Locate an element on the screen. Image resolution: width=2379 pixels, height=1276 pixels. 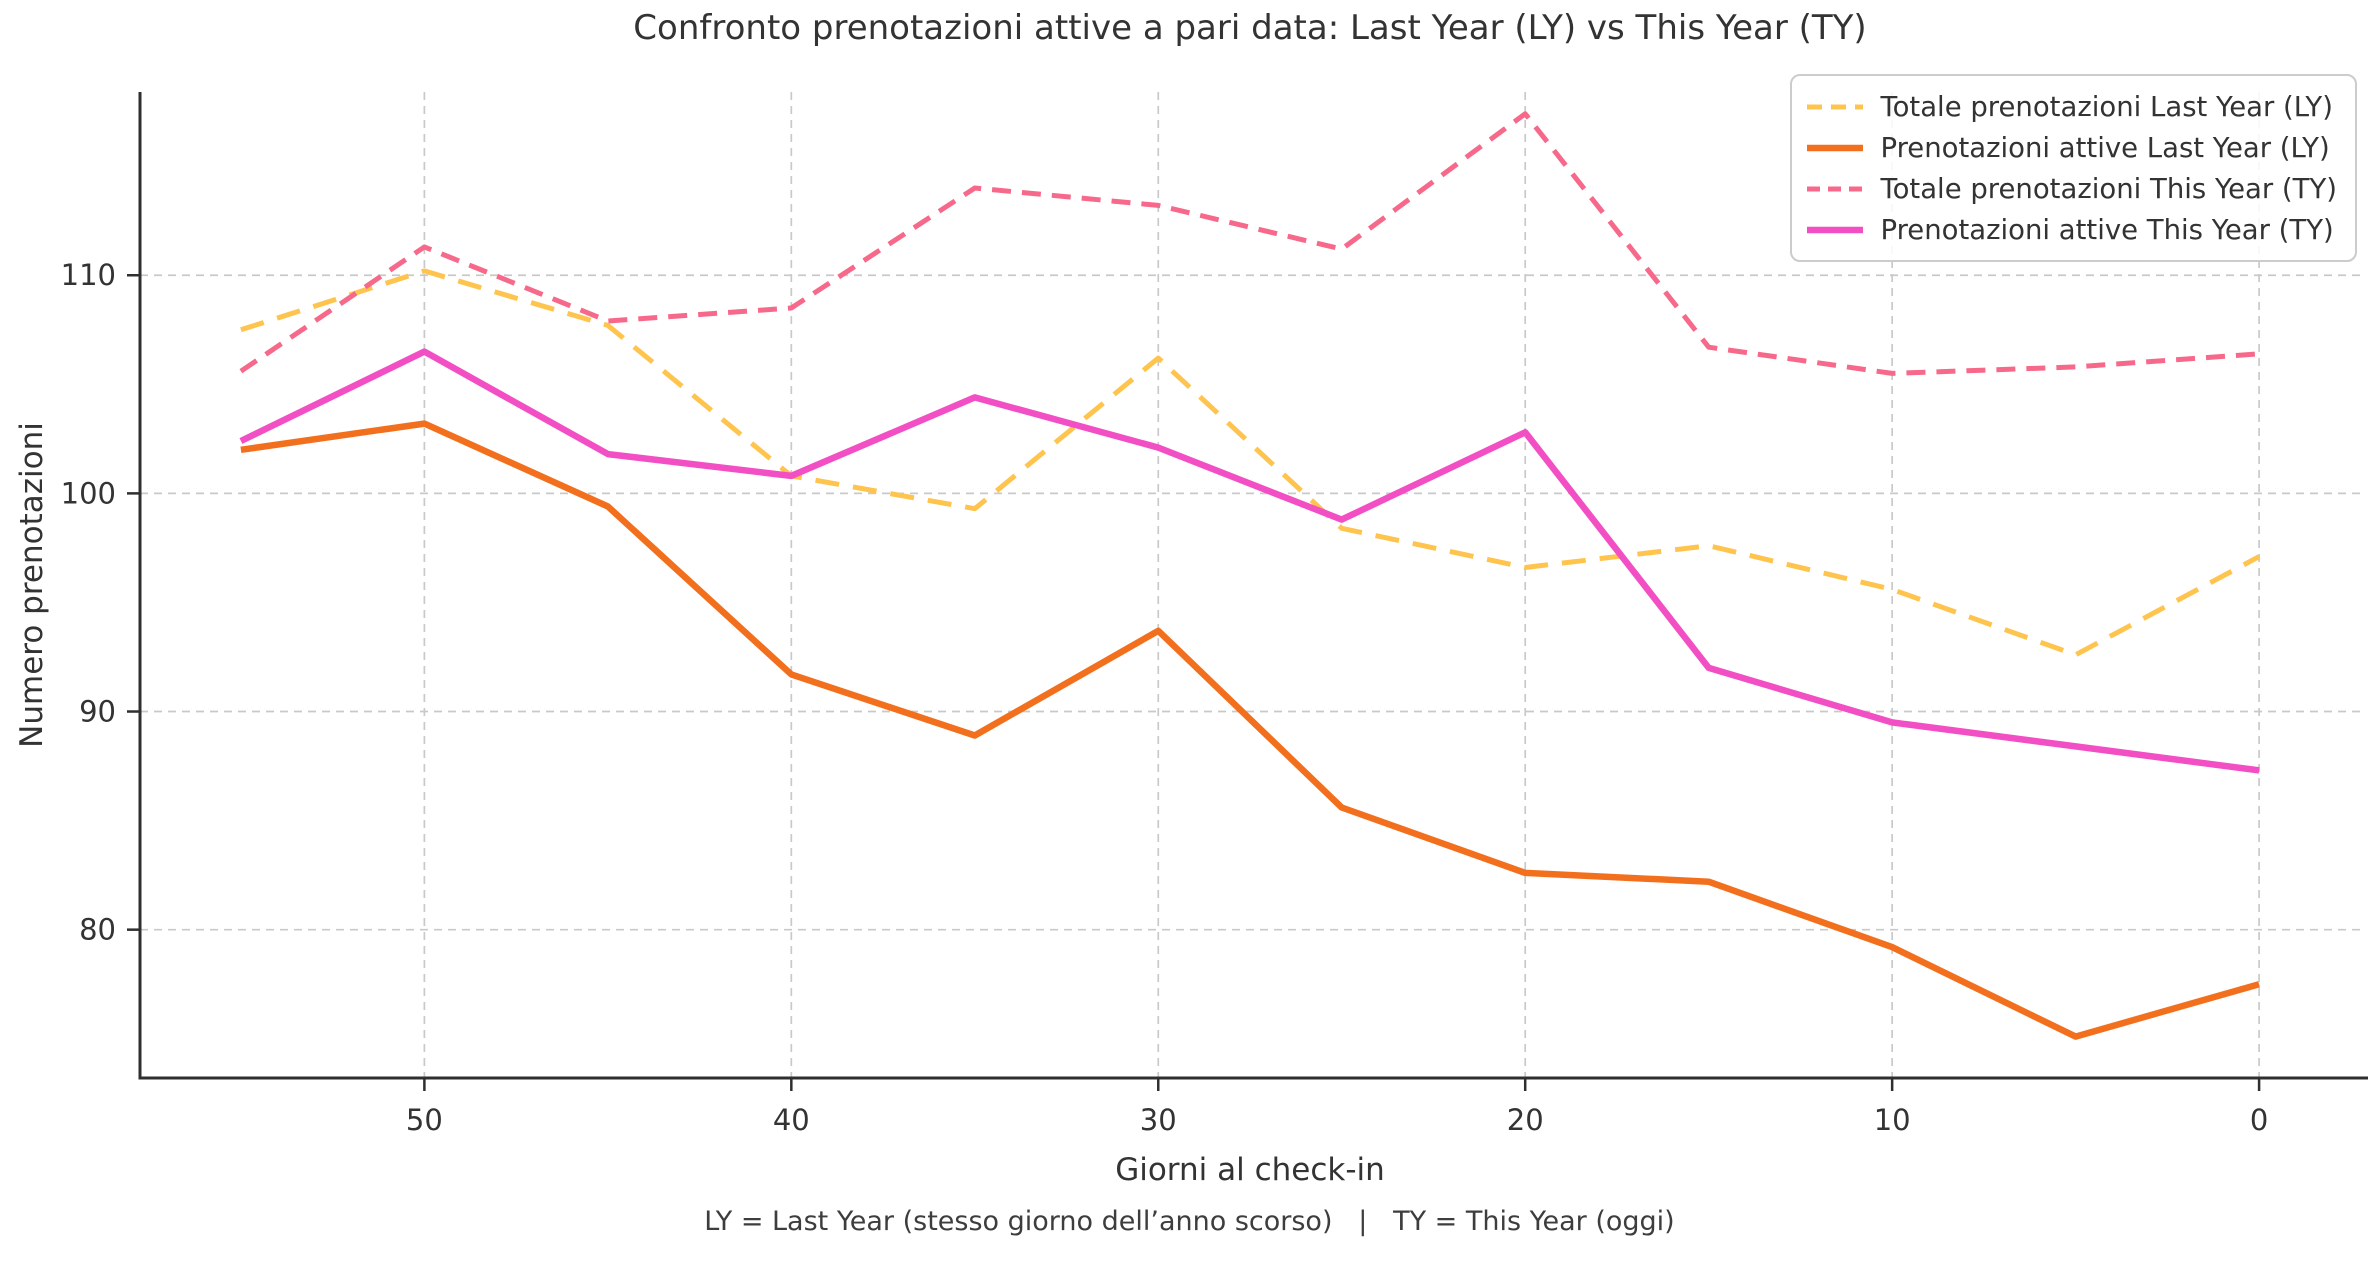
y-axis-label: Numero prenotazioni is located at coordinates (32, 585).